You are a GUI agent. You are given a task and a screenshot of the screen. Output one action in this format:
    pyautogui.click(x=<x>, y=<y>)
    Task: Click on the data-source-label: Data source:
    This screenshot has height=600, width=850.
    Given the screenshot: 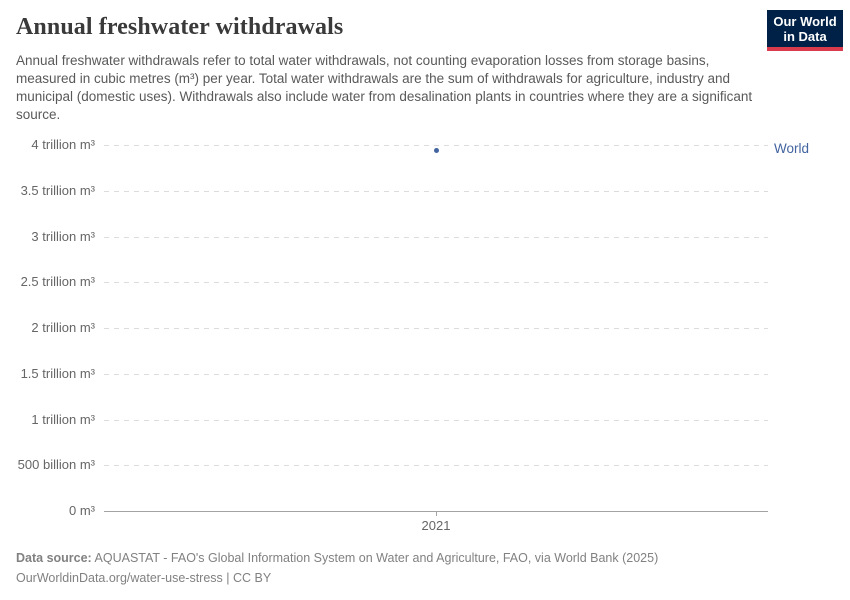 What is the action you would take?
    pyautogui.click(x=54, y=558)
    